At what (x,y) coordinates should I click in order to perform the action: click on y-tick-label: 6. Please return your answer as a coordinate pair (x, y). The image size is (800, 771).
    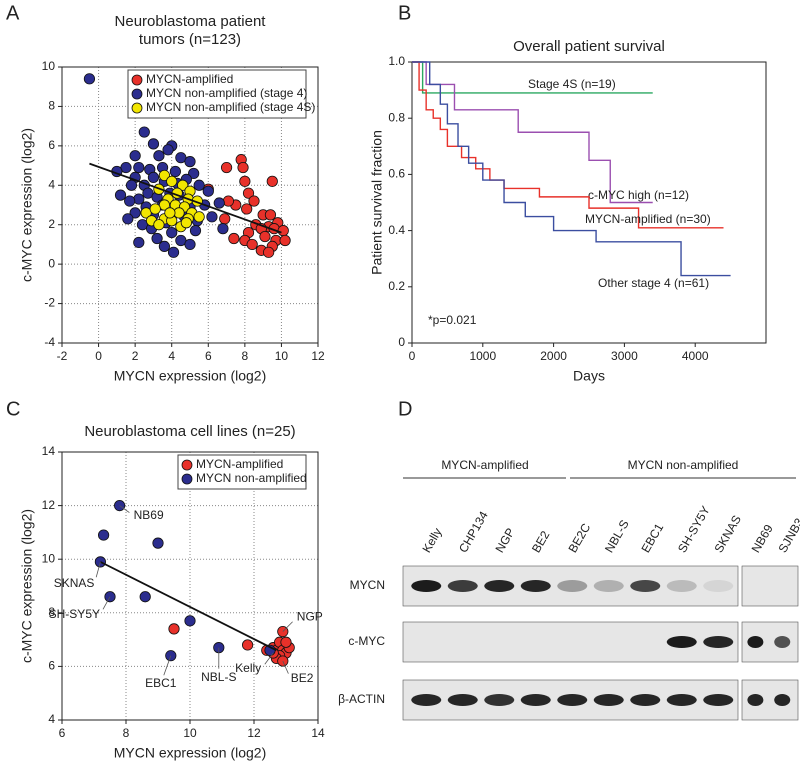
    Looking at the image, I should click on (51, 666).